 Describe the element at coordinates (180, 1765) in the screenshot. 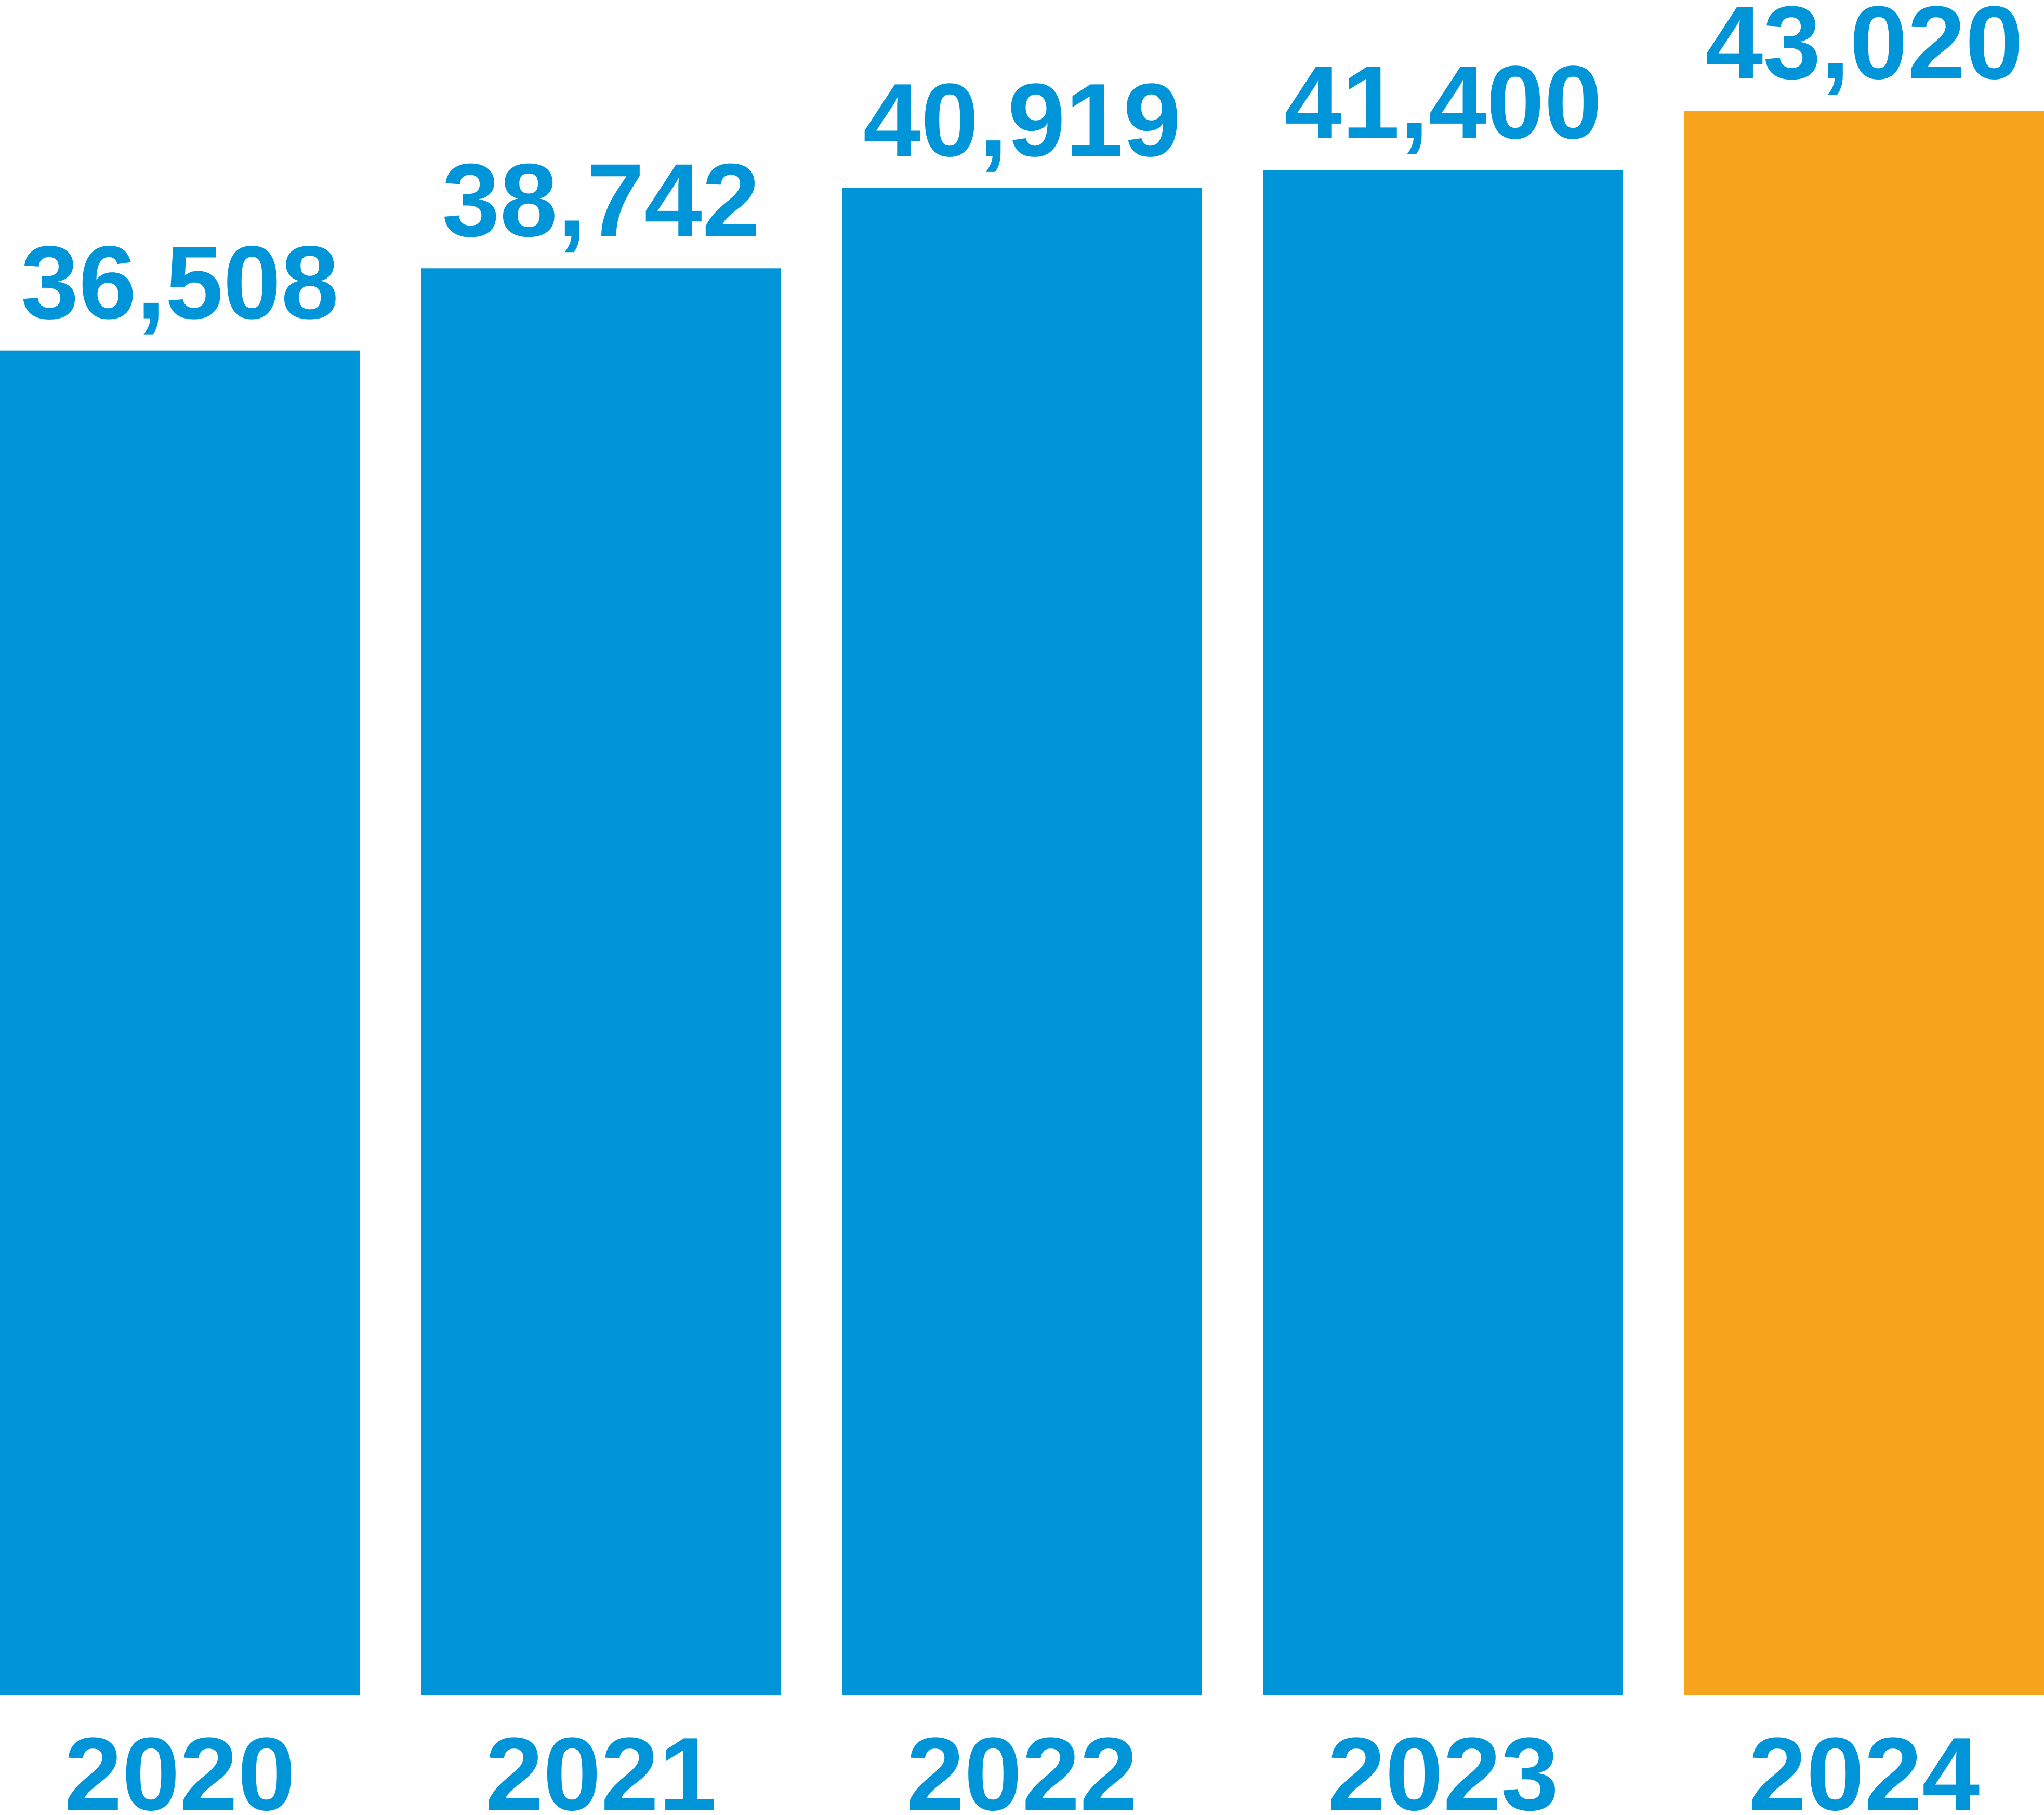

I see `x-tick-label: 2020` at that location.